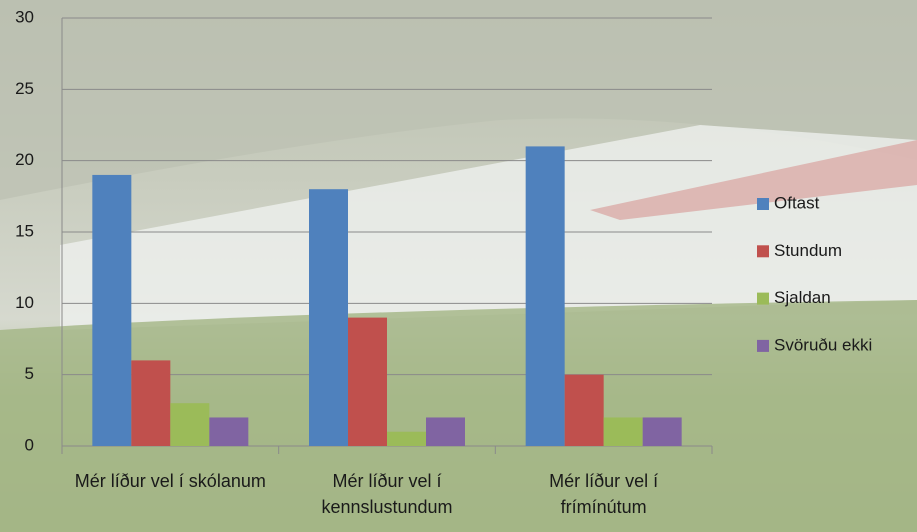 The height and width of the screenshot is (532, 917). I want to click on y-tick-label: 10, so click(24, 302).